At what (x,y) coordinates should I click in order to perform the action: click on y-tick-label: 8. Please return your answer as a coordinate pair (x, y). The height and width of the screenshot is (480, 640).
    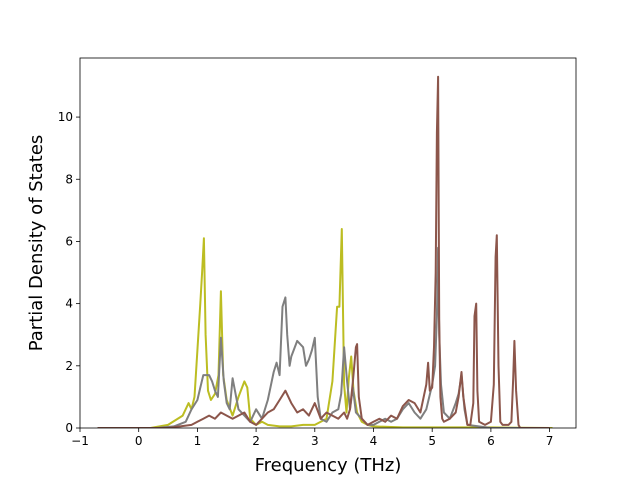
    Looking at the image, I should click on (69, 179).